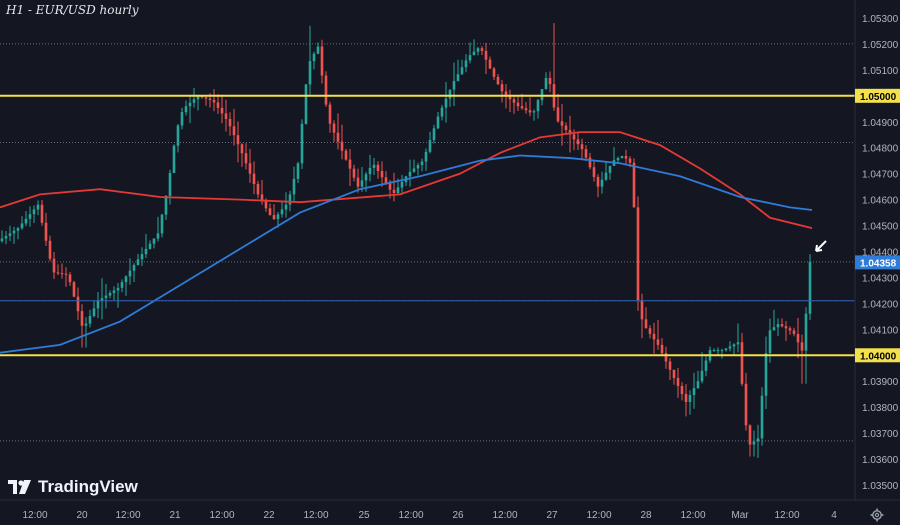 Image resolution: width=900 pixels, height=525 pixels. Describe the element at coordinates (877, 515) in the screenshot. I see `settings-gear-icon` at that location.